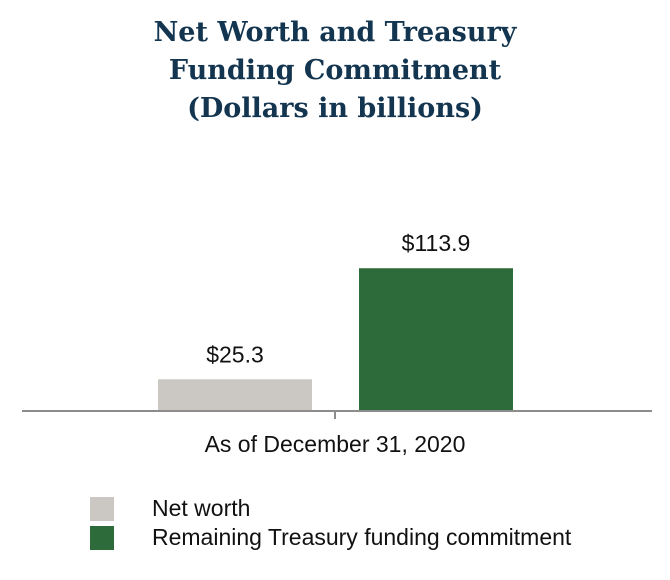 This screenshot has height=580, width=670. Describe the element at coordinates (235, 395) in the screenshot. I see `bar-net-worth` at that location.